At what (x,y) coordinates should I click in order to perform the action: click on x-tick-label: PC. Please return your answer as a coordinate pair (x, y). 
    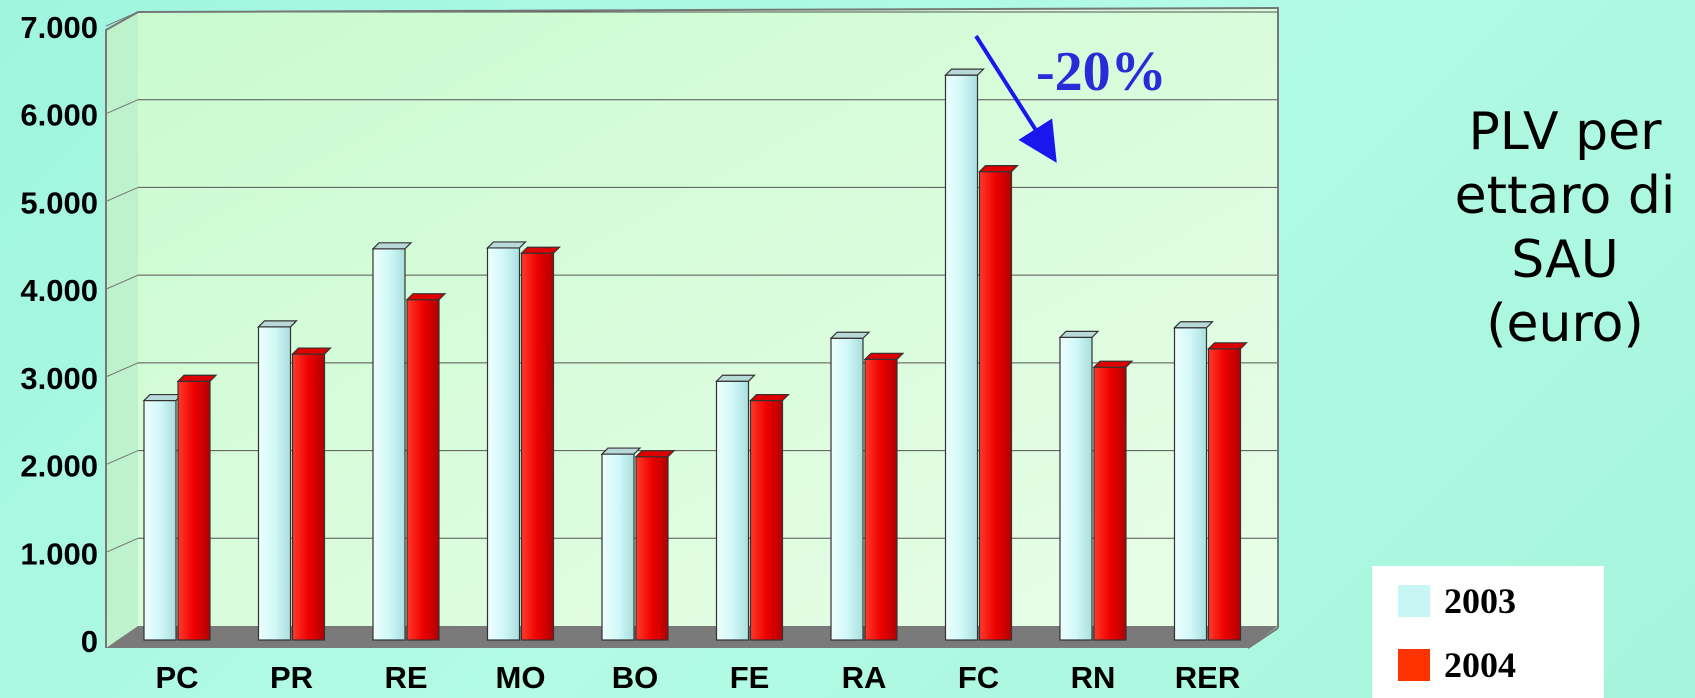
    Looking at the image, I should click on (176, 677).